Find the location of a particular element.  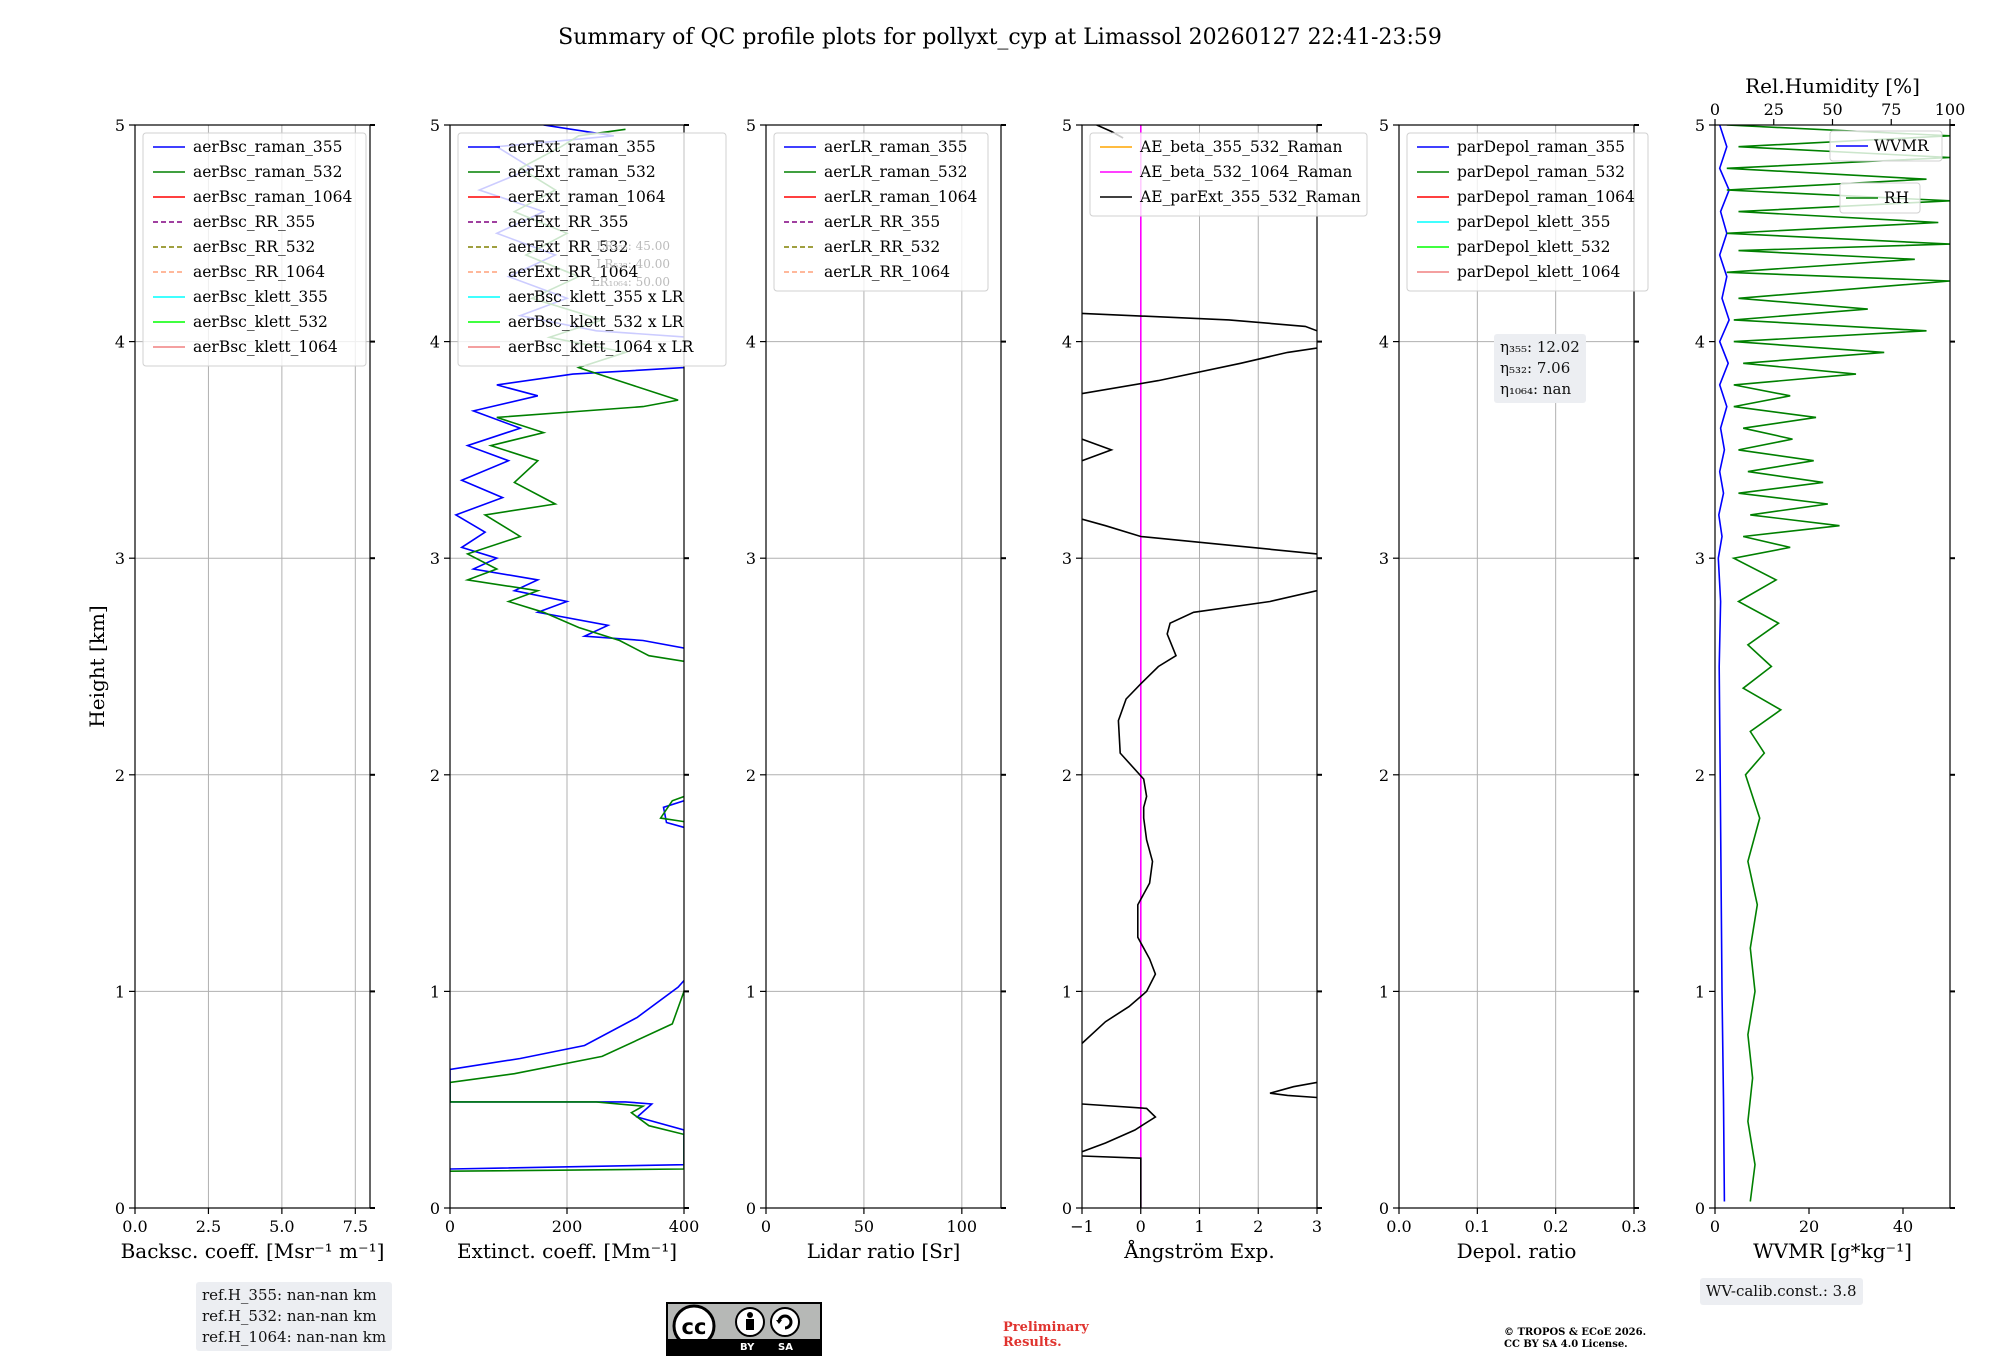

wvmr_rh-legend-box-wvmr is located at coordinates (1886, 146).